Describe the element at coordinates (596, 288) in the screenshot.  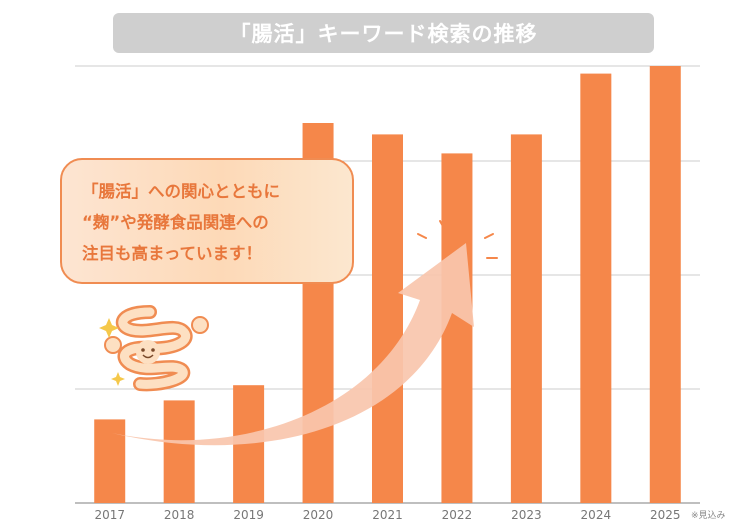
I see `bar-2024` at that location.